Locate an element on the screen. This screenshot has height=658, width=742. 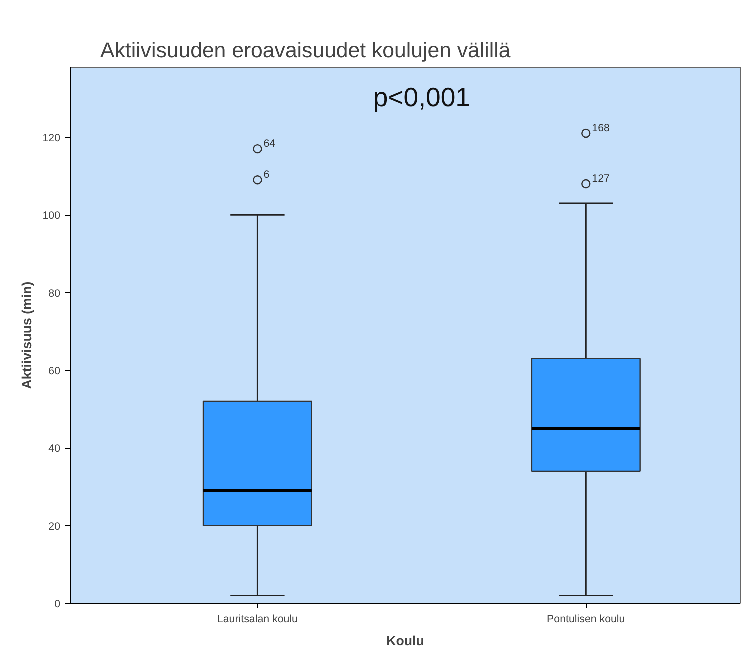
annotation: 127 is located at coordinates (601, 179).